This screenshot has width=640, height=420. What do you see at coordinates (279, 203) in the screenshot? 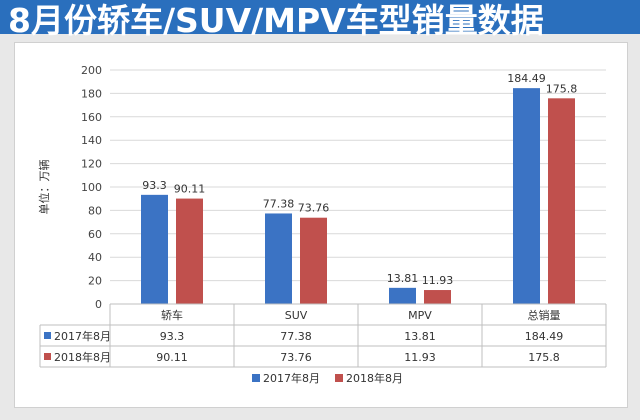
I see `data-label: 77.38` at bounding box center [279, 203].